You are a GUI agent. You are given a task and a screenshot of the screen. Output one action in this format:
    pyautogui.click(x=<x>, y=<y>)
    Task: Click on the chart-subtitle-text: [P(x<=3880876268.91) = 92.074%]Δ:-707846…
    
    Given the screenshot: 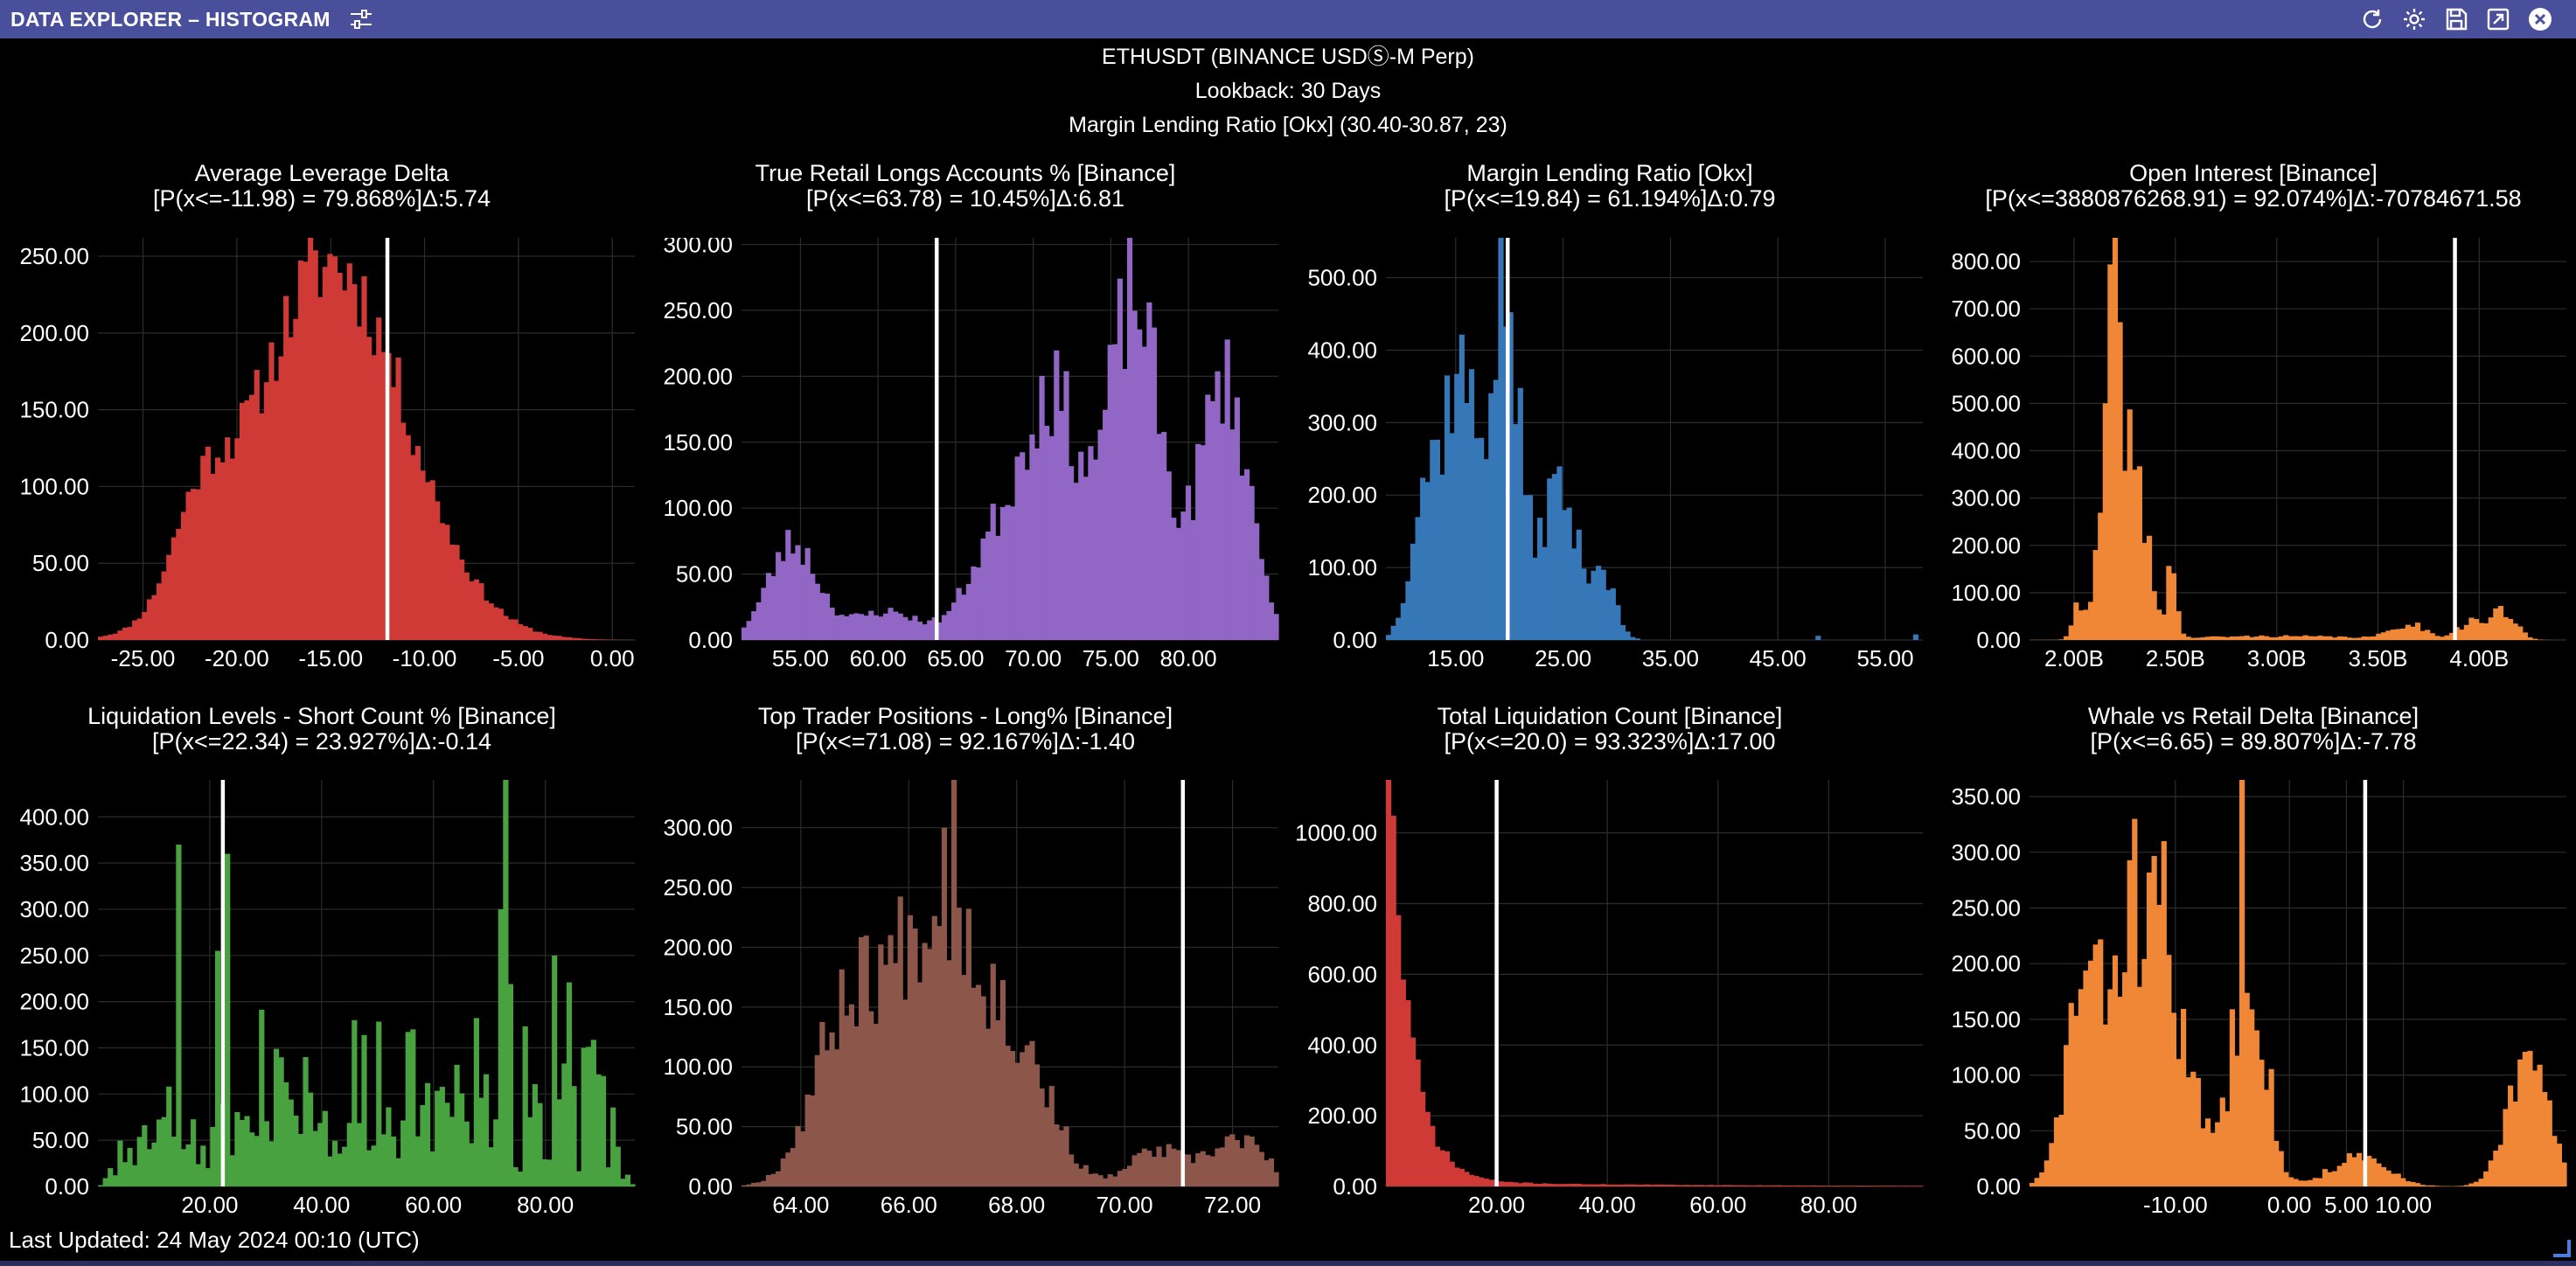 What is the action you would take?
    pyautogui.click(x=2253, y=198)
    